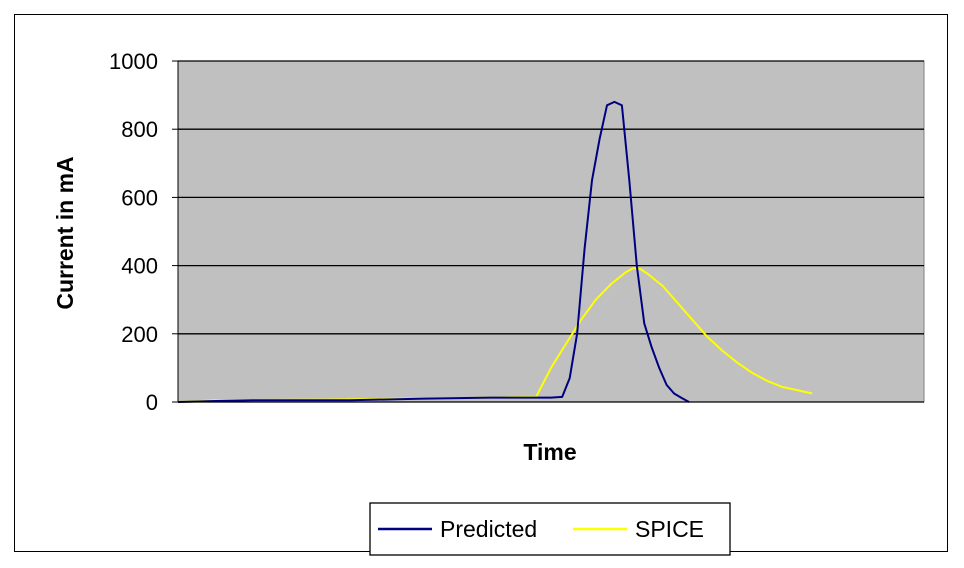 Image resolution: width=964 pixels, height=568 pixels. What do you see at coordinates (152, 402) in the screenshot?
I see `y-tick-label: 0` at bounding box center [152, 402].